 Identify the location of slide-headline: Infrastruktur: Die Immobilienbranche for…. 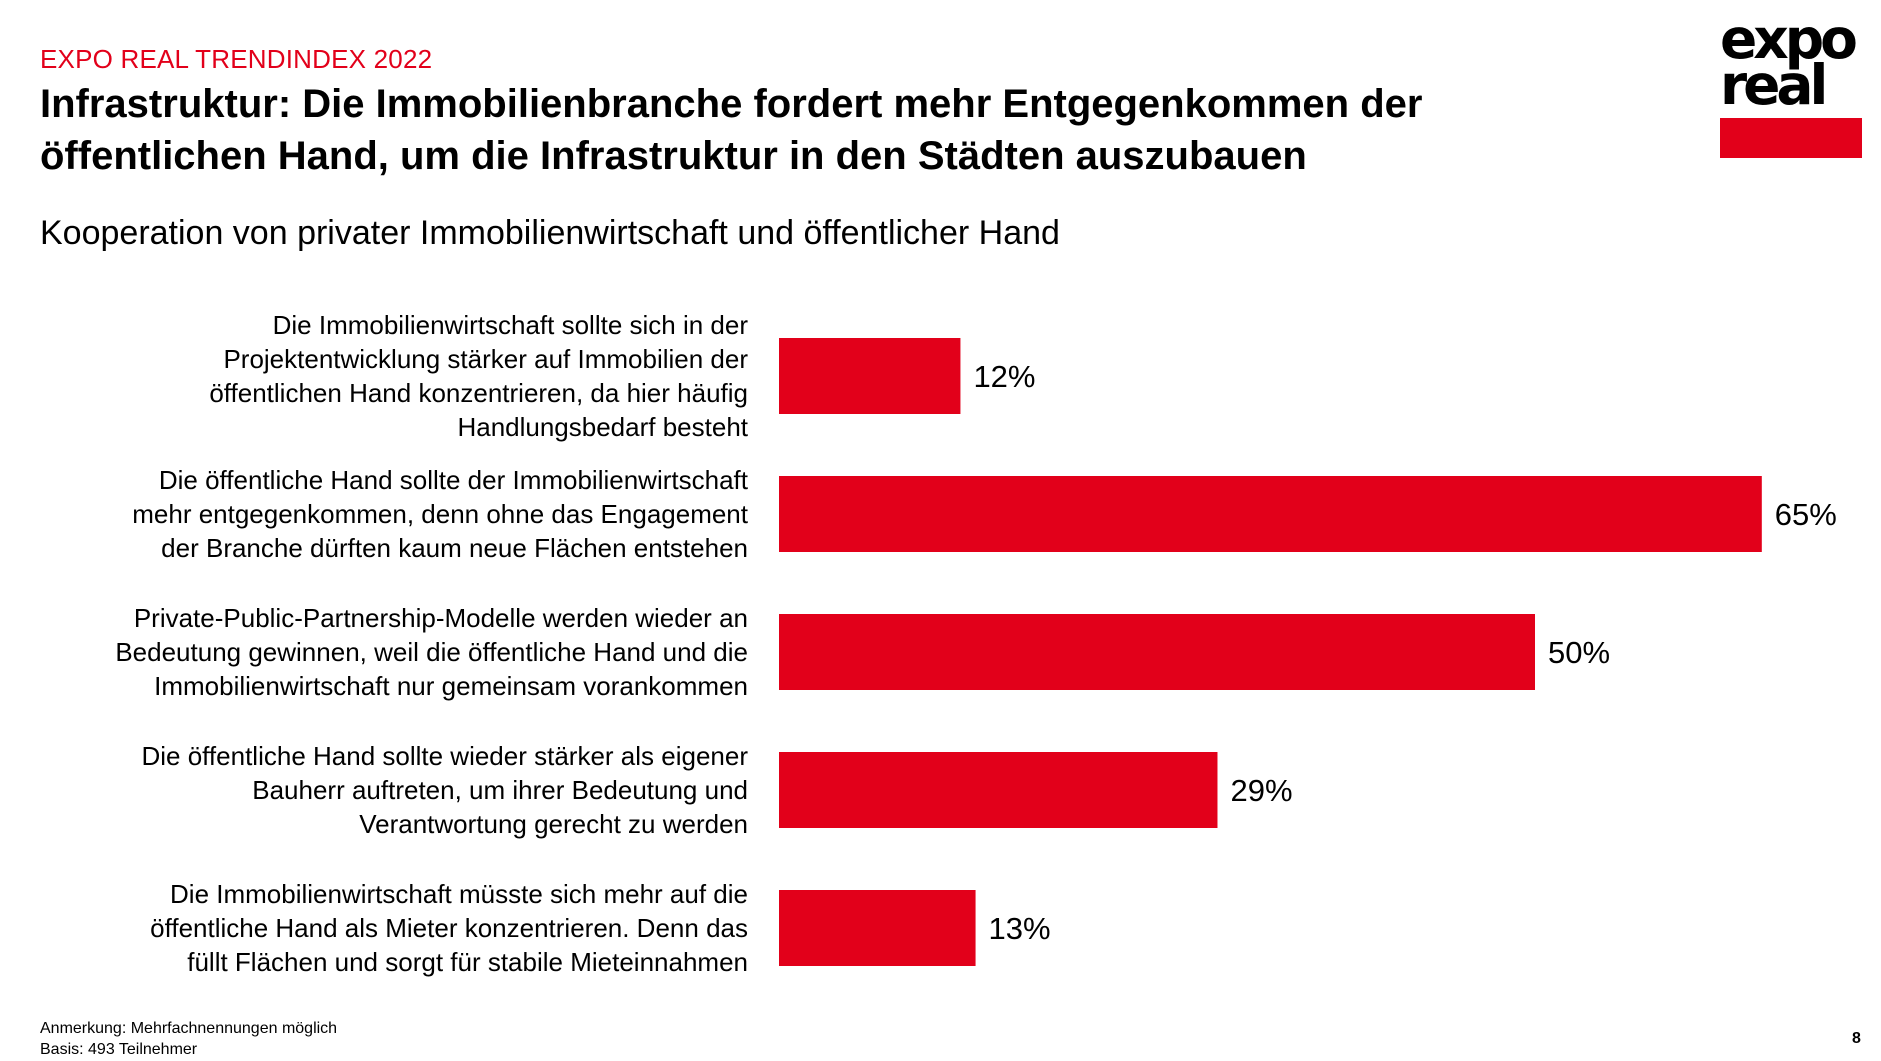
(731, 130).